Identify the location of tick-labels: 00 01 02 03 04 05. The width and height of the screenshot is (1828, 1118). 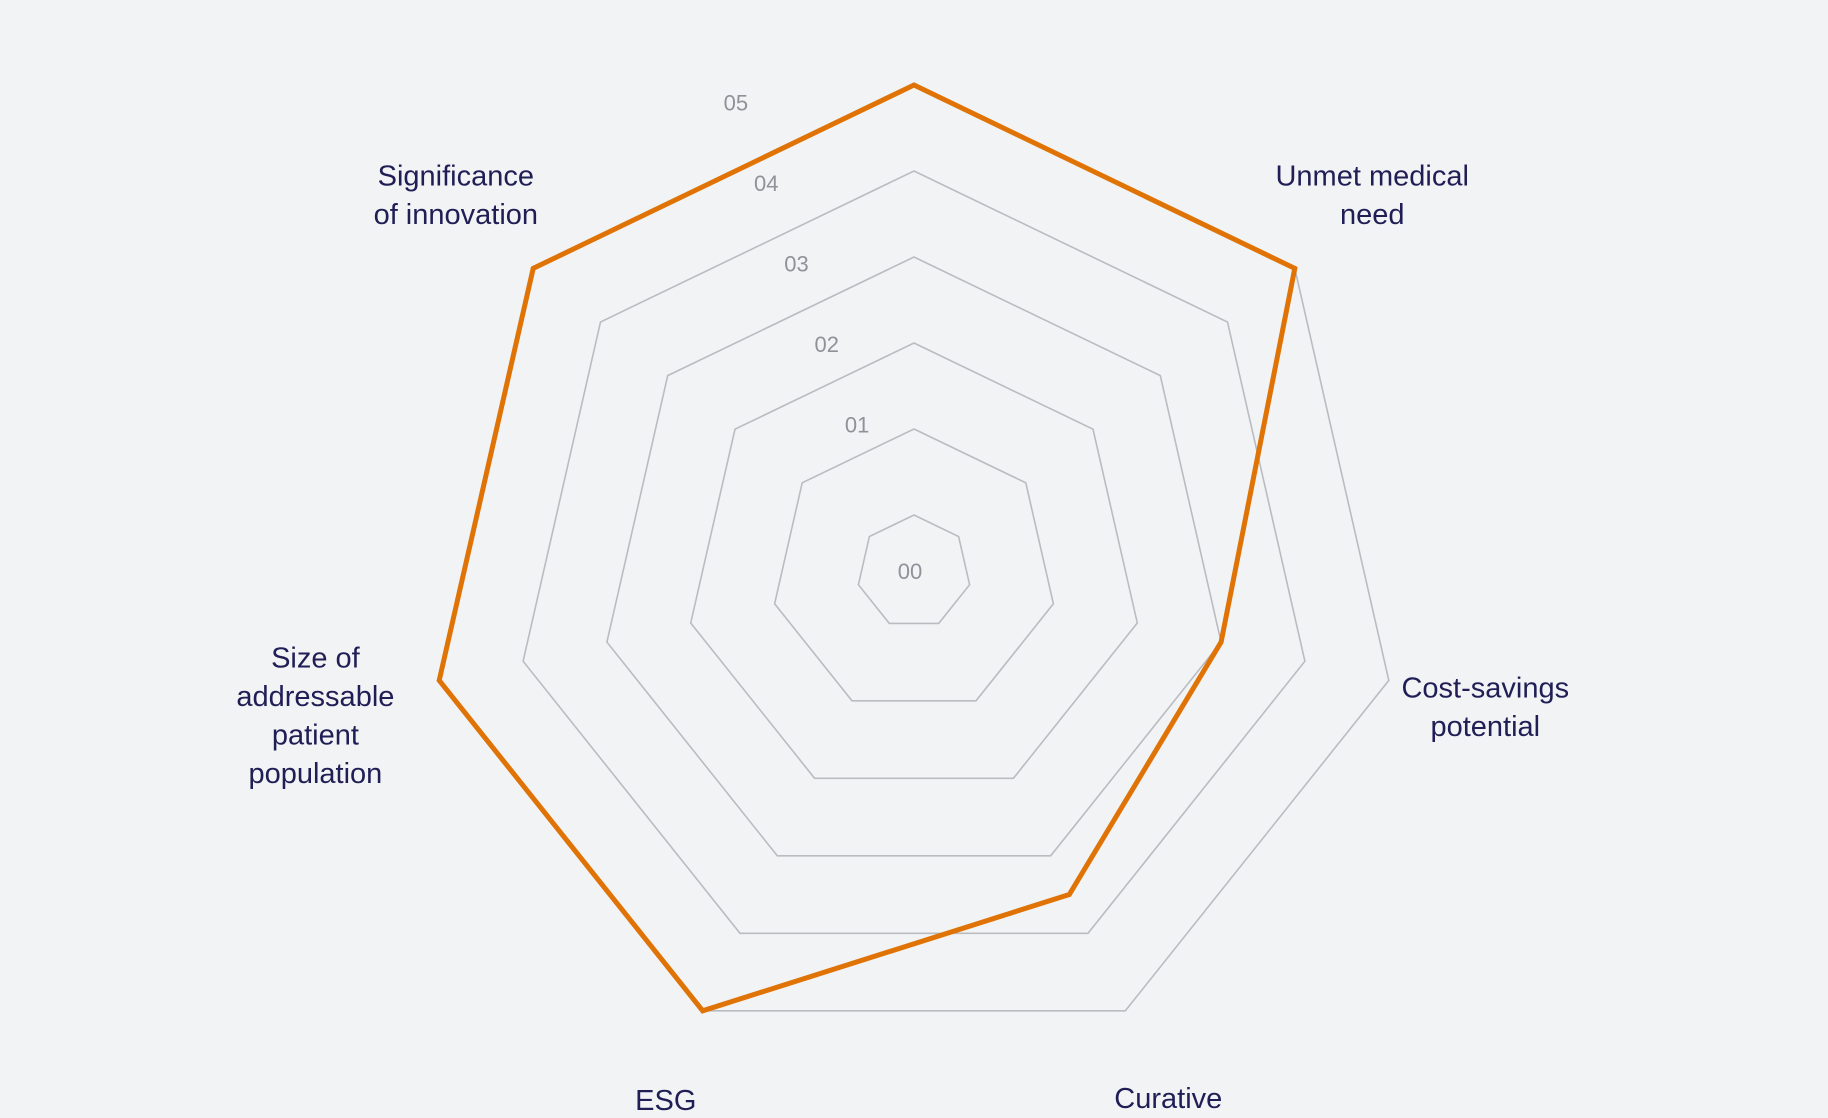
(823, 337).